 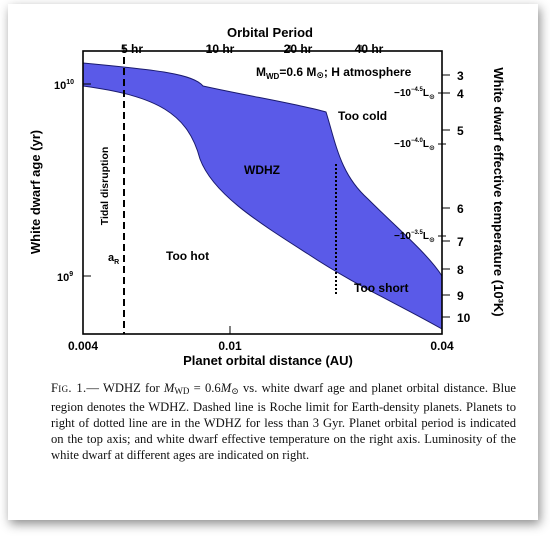 What do you see at coordinates (498, 191) in the screenshot?
I see `right-axis-title: White dwarf effective temperature (10³K)` at bounding box center [498, 191].